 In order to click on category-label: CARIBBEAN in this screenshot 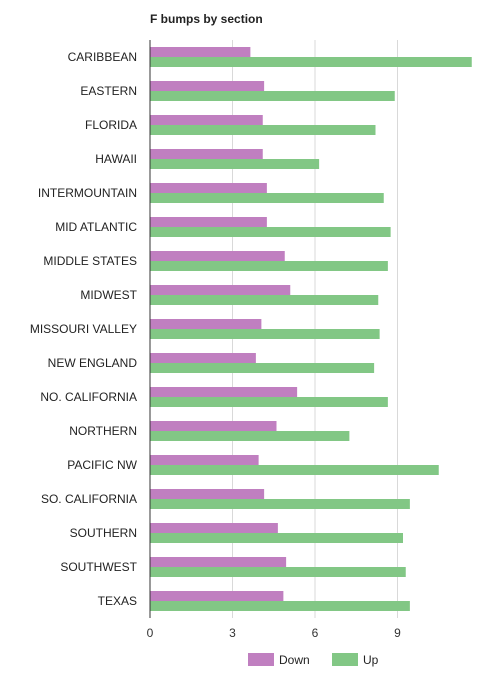, I will do `click(102, 57)`.